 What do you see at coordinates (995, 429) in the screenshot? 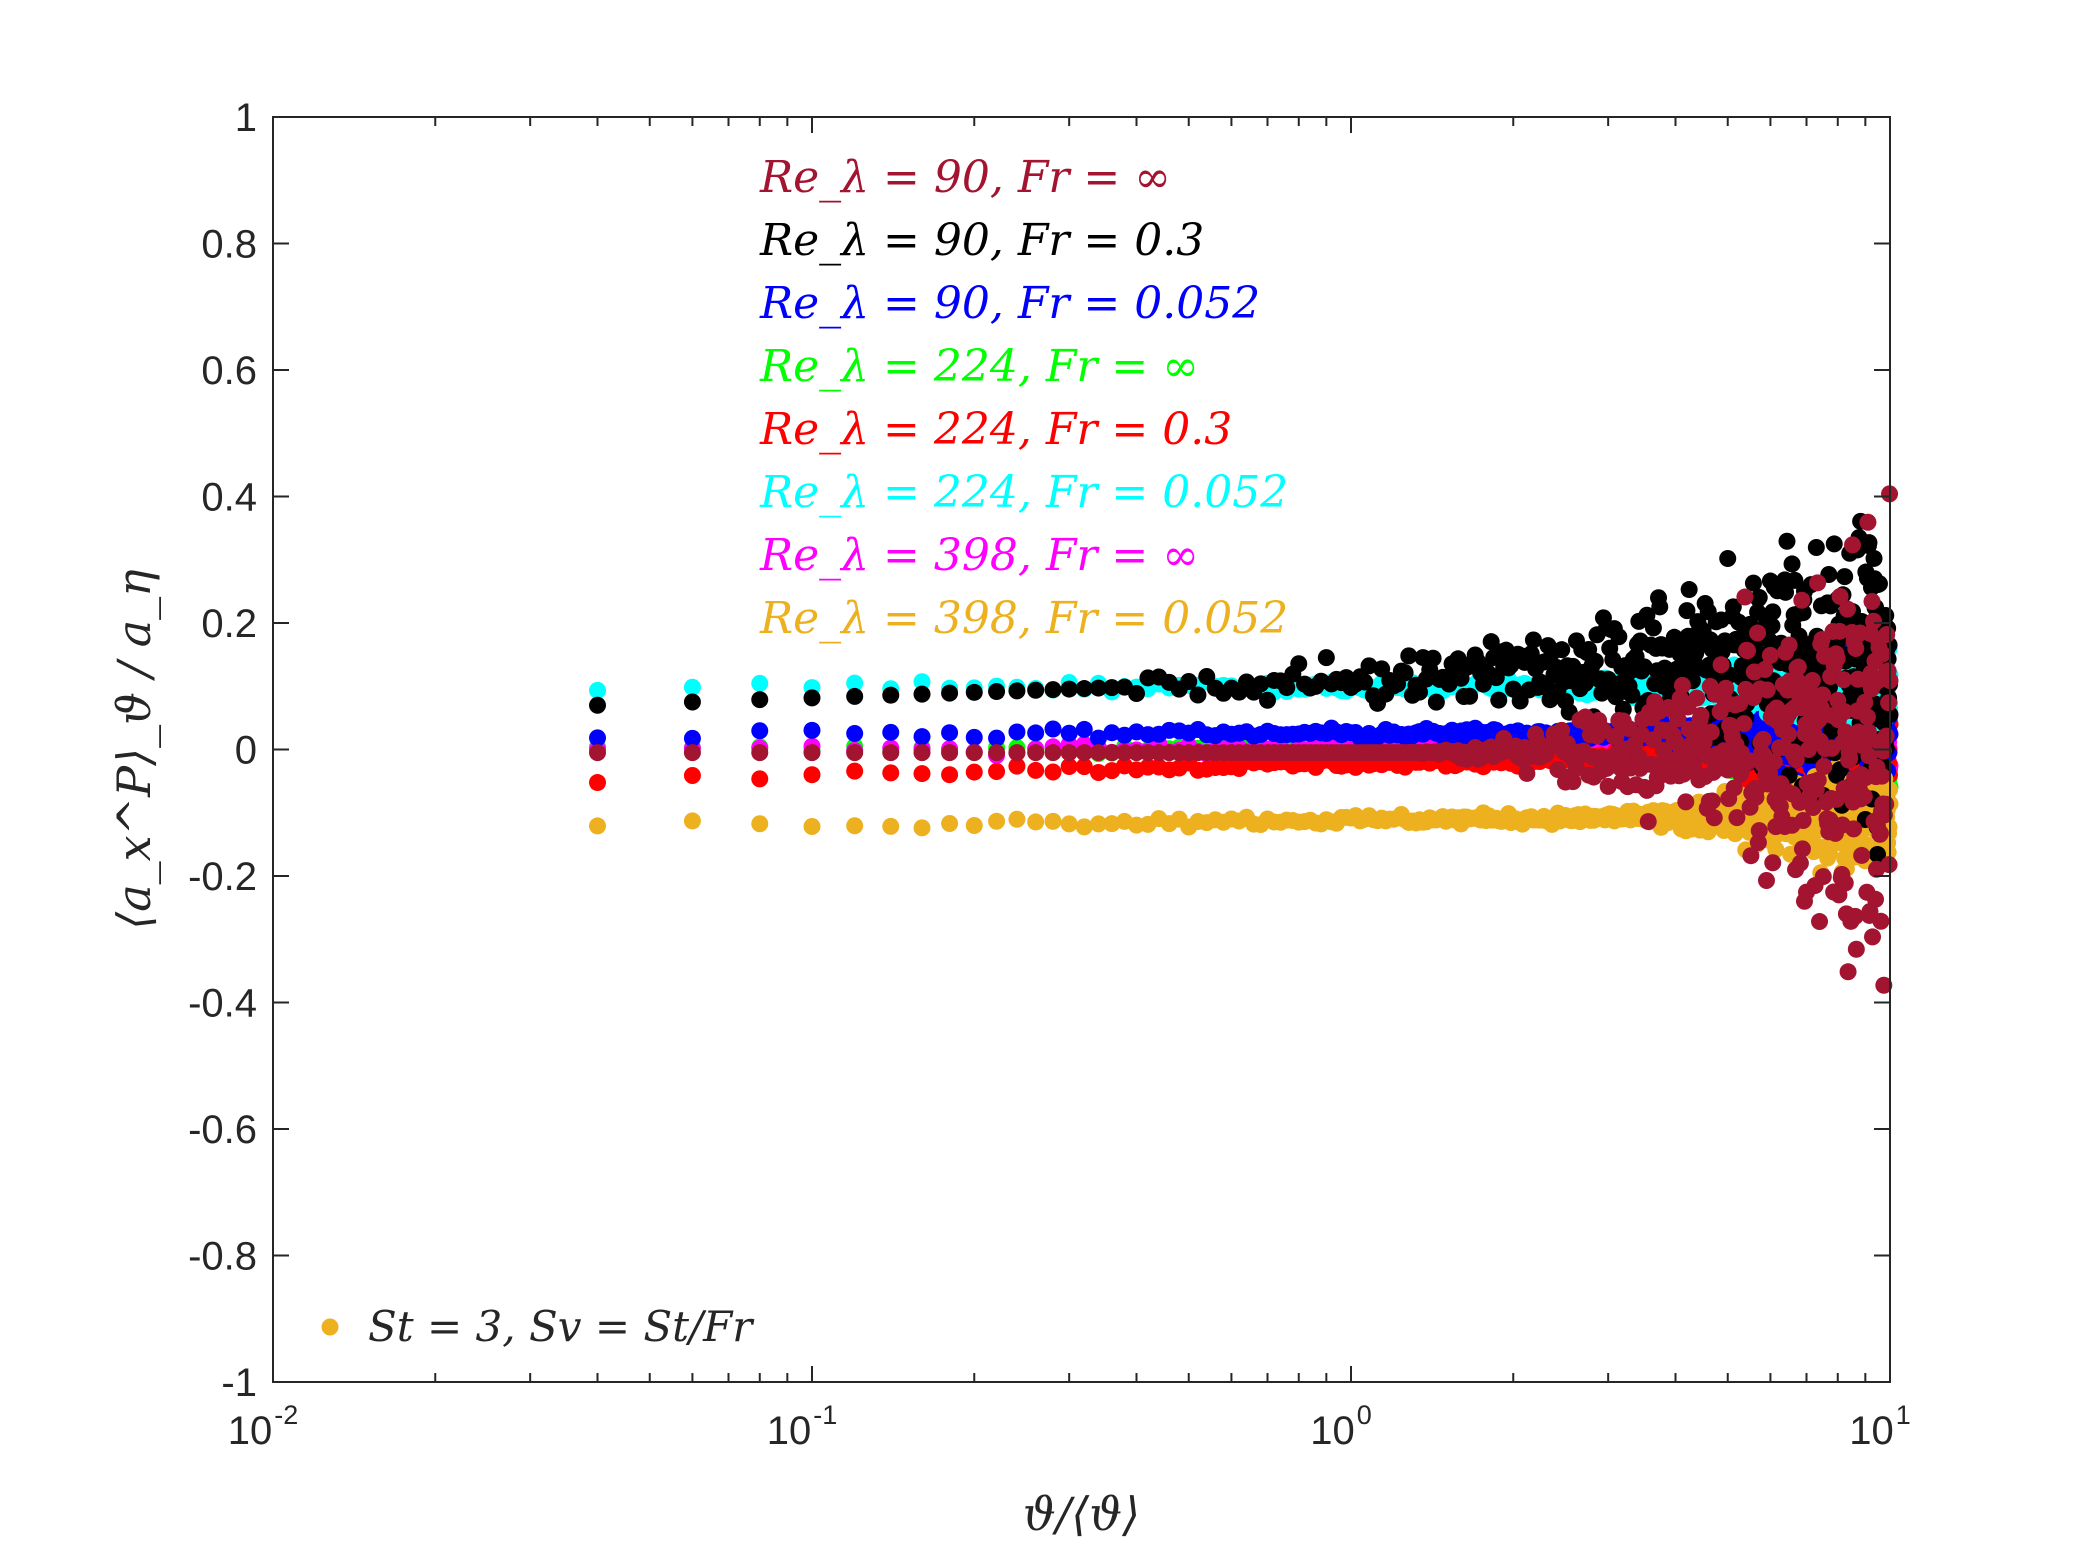
I see `legend-entry: Re_λ = 224, Fr = 0.3` at bounding box center [995, 429].